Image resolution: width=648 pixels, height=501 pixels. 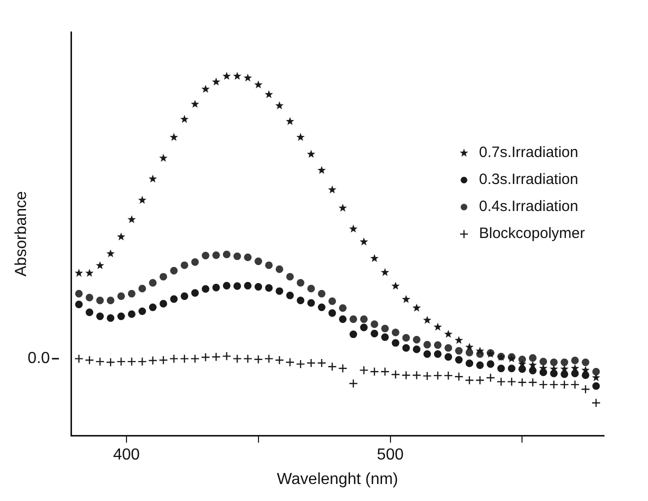 I want to click on x-axis-title: Wavelenght (nm), so click(x=337, y=479).